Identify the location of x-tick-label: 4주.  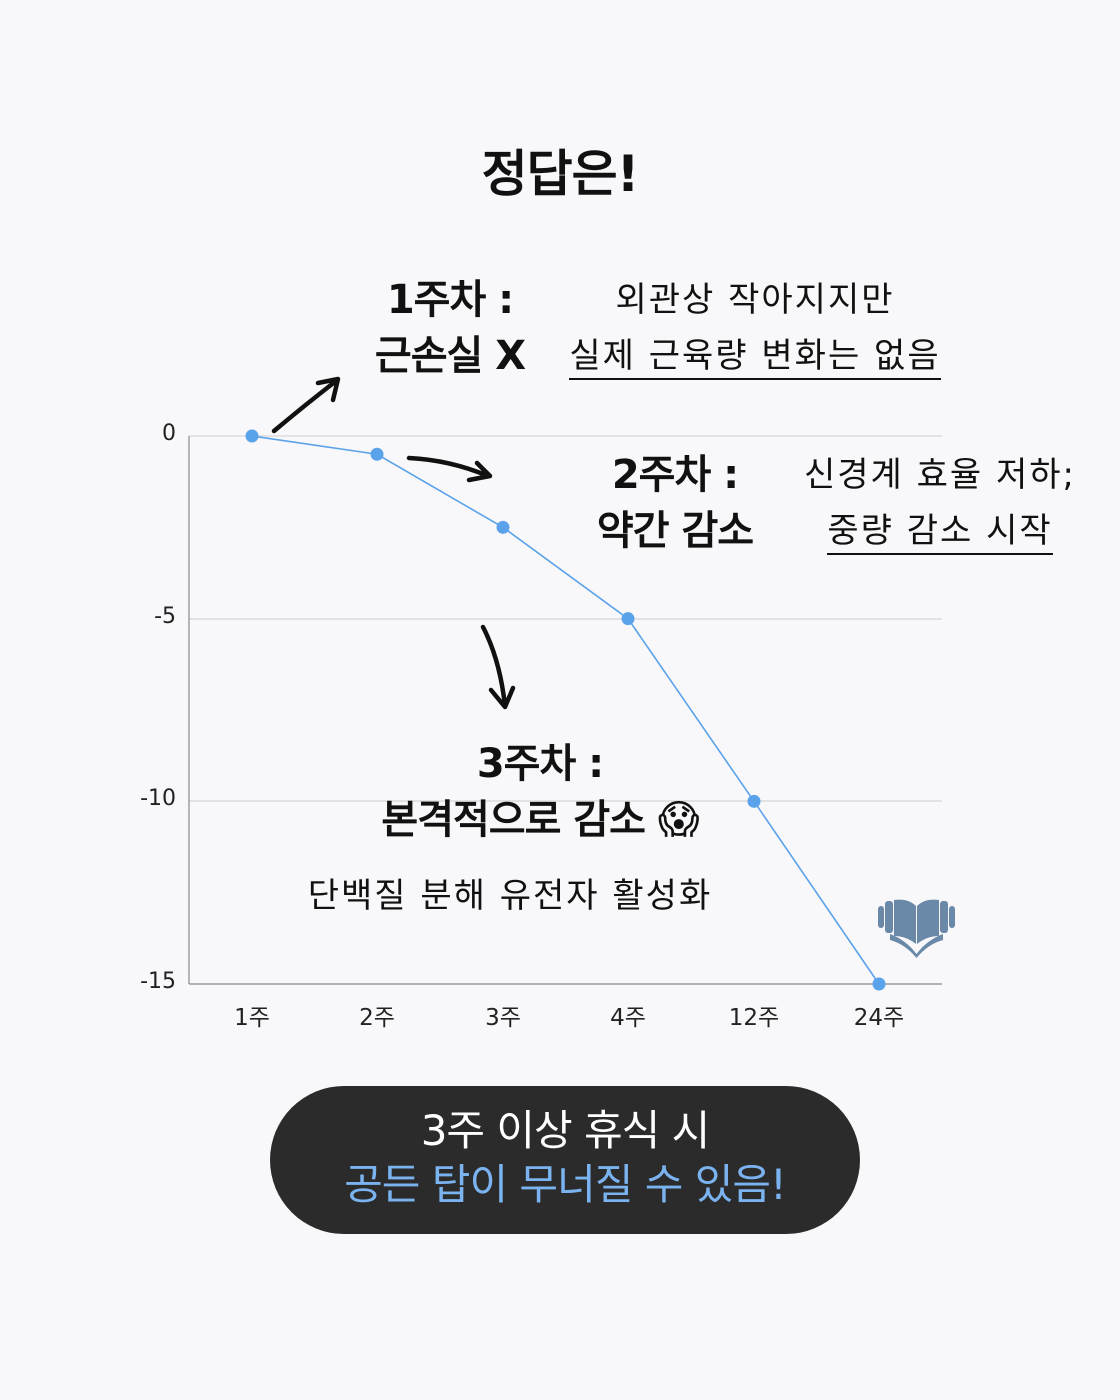
(628, 1018).